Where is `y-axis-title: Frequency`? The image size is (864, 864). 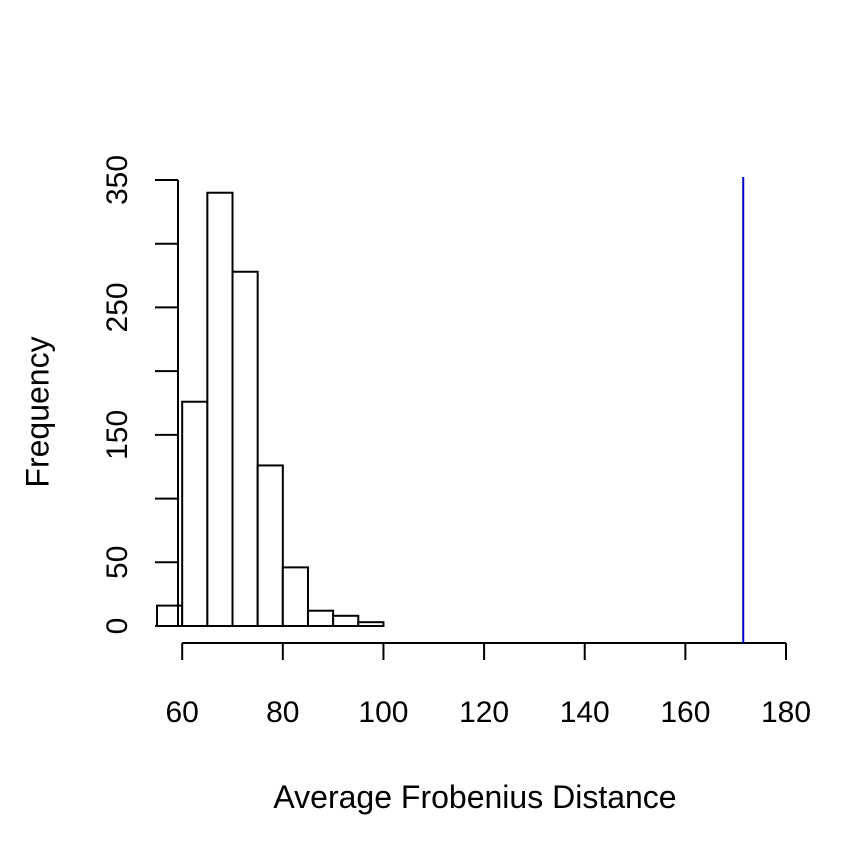 y-axis-title: Frequency is located at coordinates (37, 411).